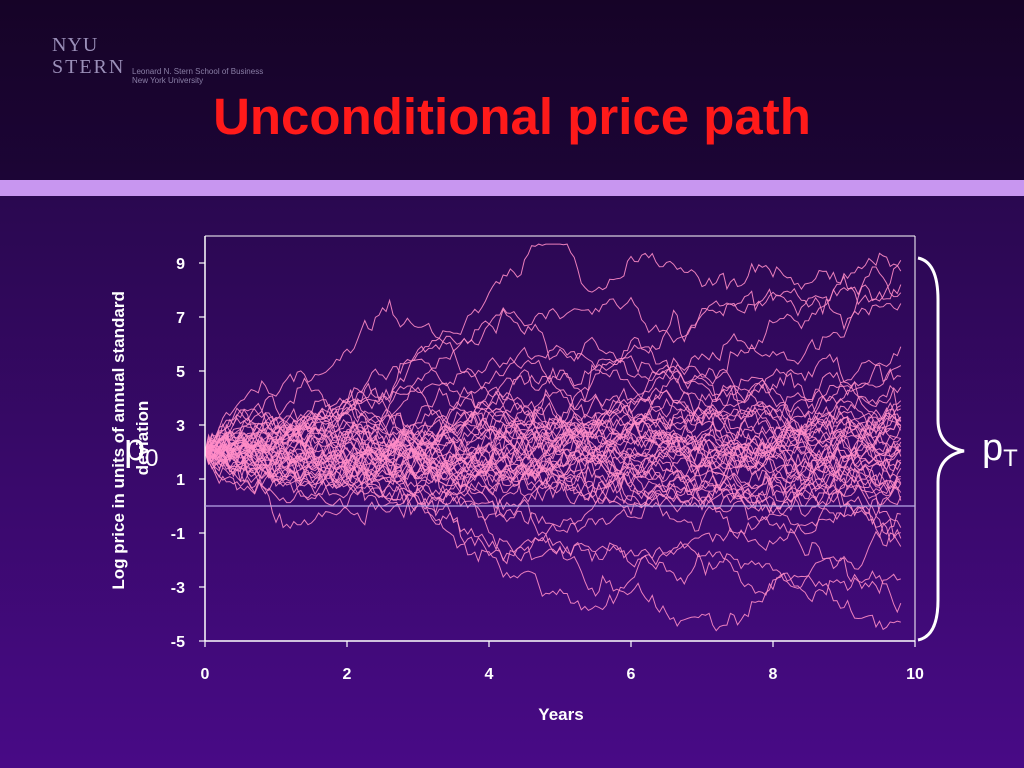 The height and width of the screenshot is (768, 1024). I want to click on y-tick-label: 5, so click(180, 372).